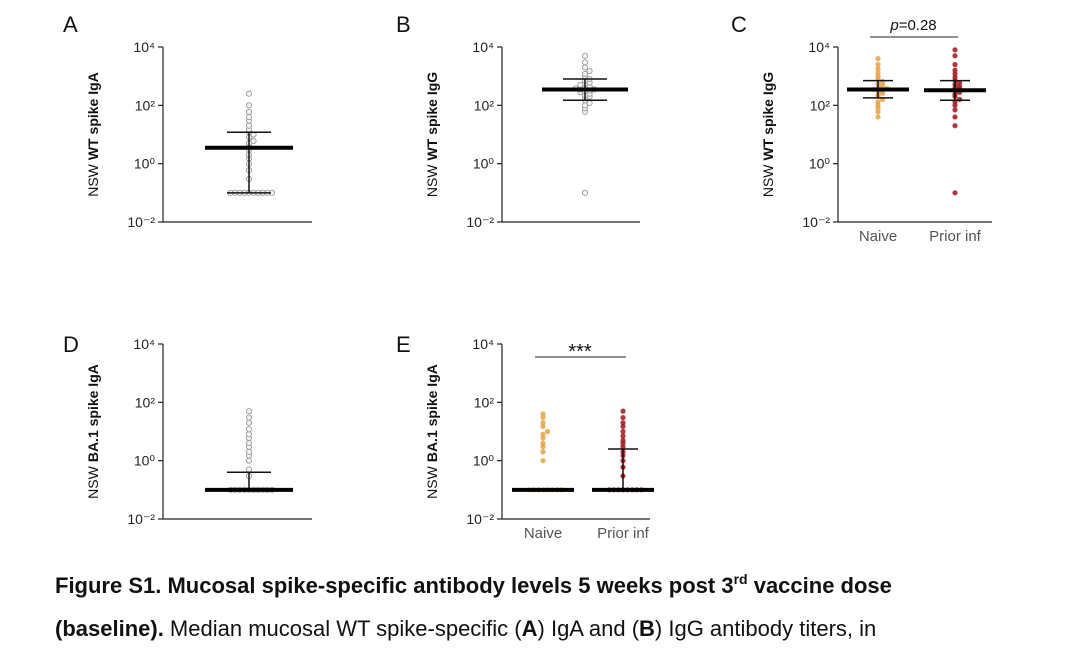  Describe the element at coordinates (878, 236) in the screenshot. I see `x-tick-label: Naive` at that location.